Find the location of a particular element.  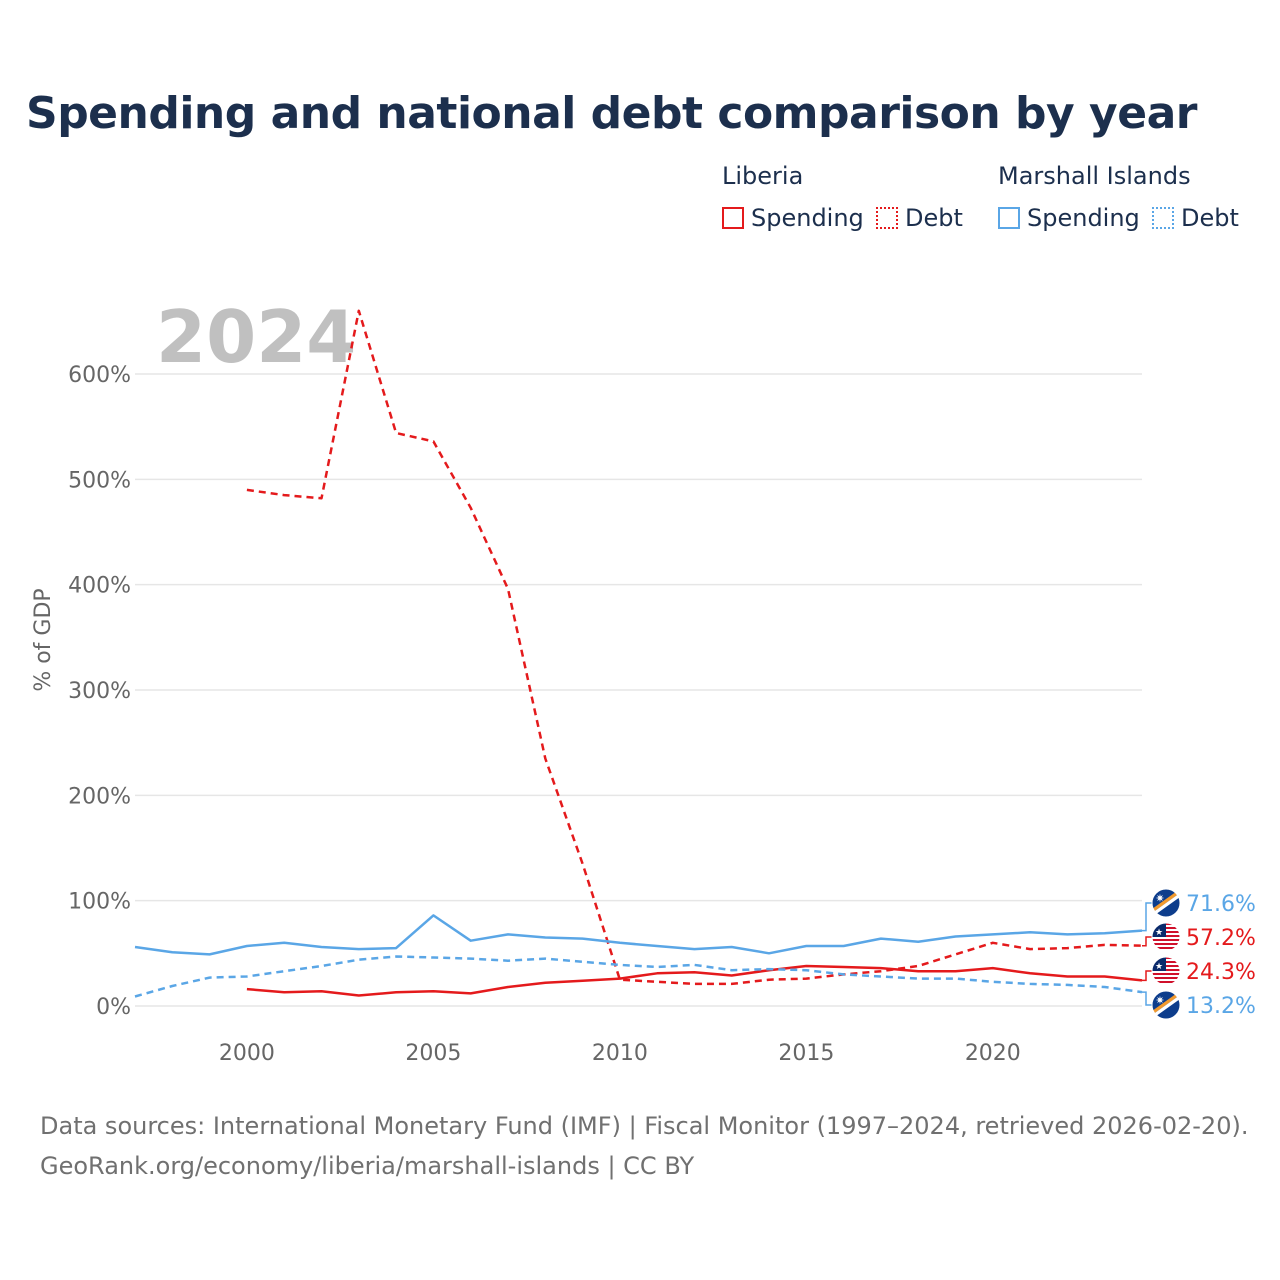

legend-item-liberia-spending: Spending is located at coordinates (793, 218).